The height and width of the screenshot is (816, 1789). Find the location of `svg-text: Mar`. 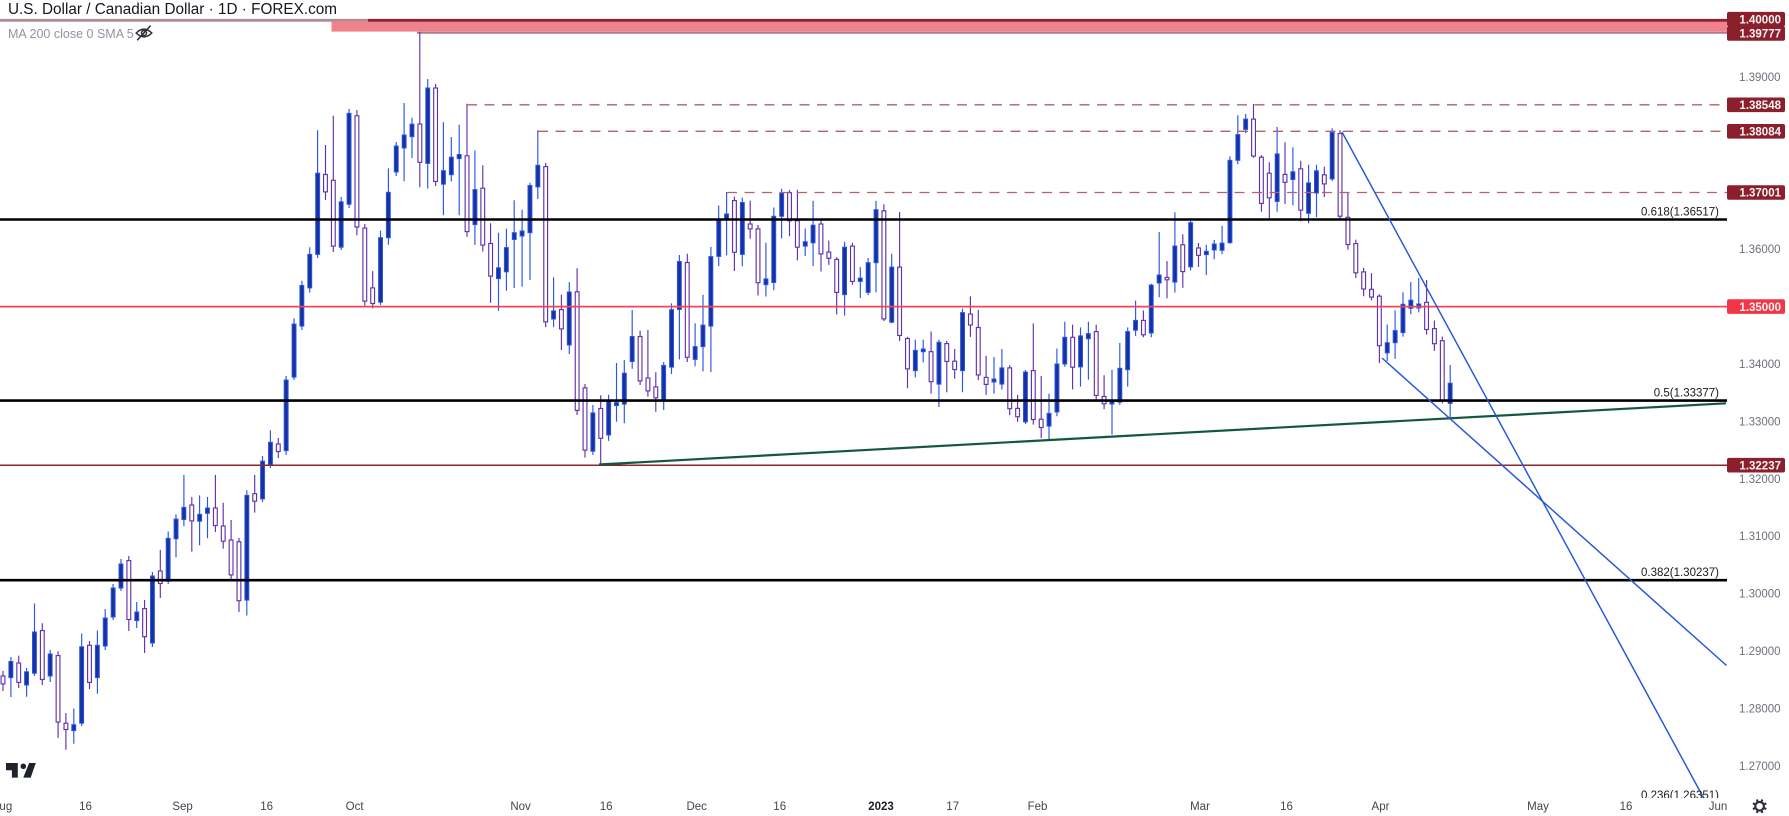

svg-text: Mar is located at coordinates (1200, 807).